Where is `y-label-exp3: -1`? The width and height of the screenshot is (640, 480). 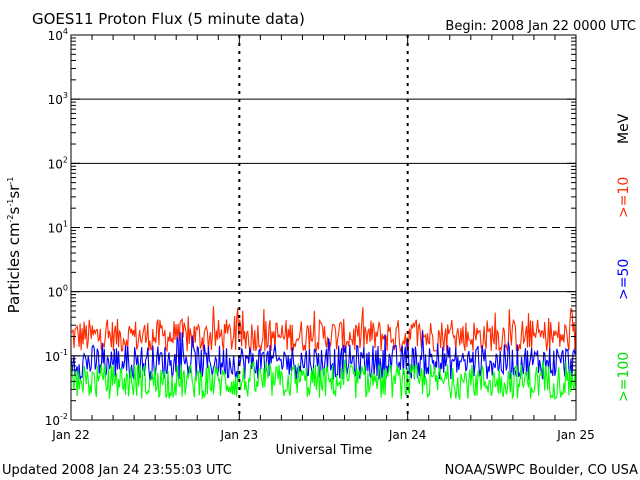 y-label-exp3: -1 is located at coordinates (10, 181).